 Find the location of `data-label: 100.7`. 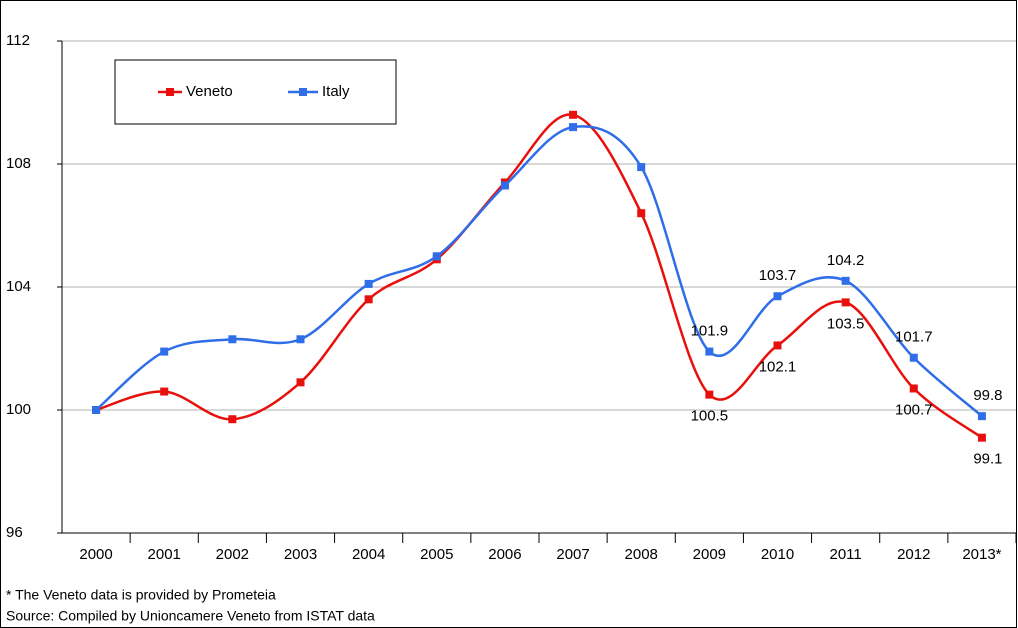

data-label: 100.7 is located at coordinates (914, 409).